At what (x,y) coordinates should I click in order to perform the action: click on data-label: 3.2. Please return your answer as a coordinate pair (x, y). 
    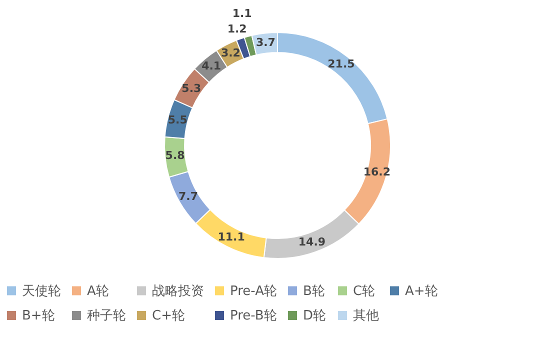
    Looking at the image, I should click on (230, 53).